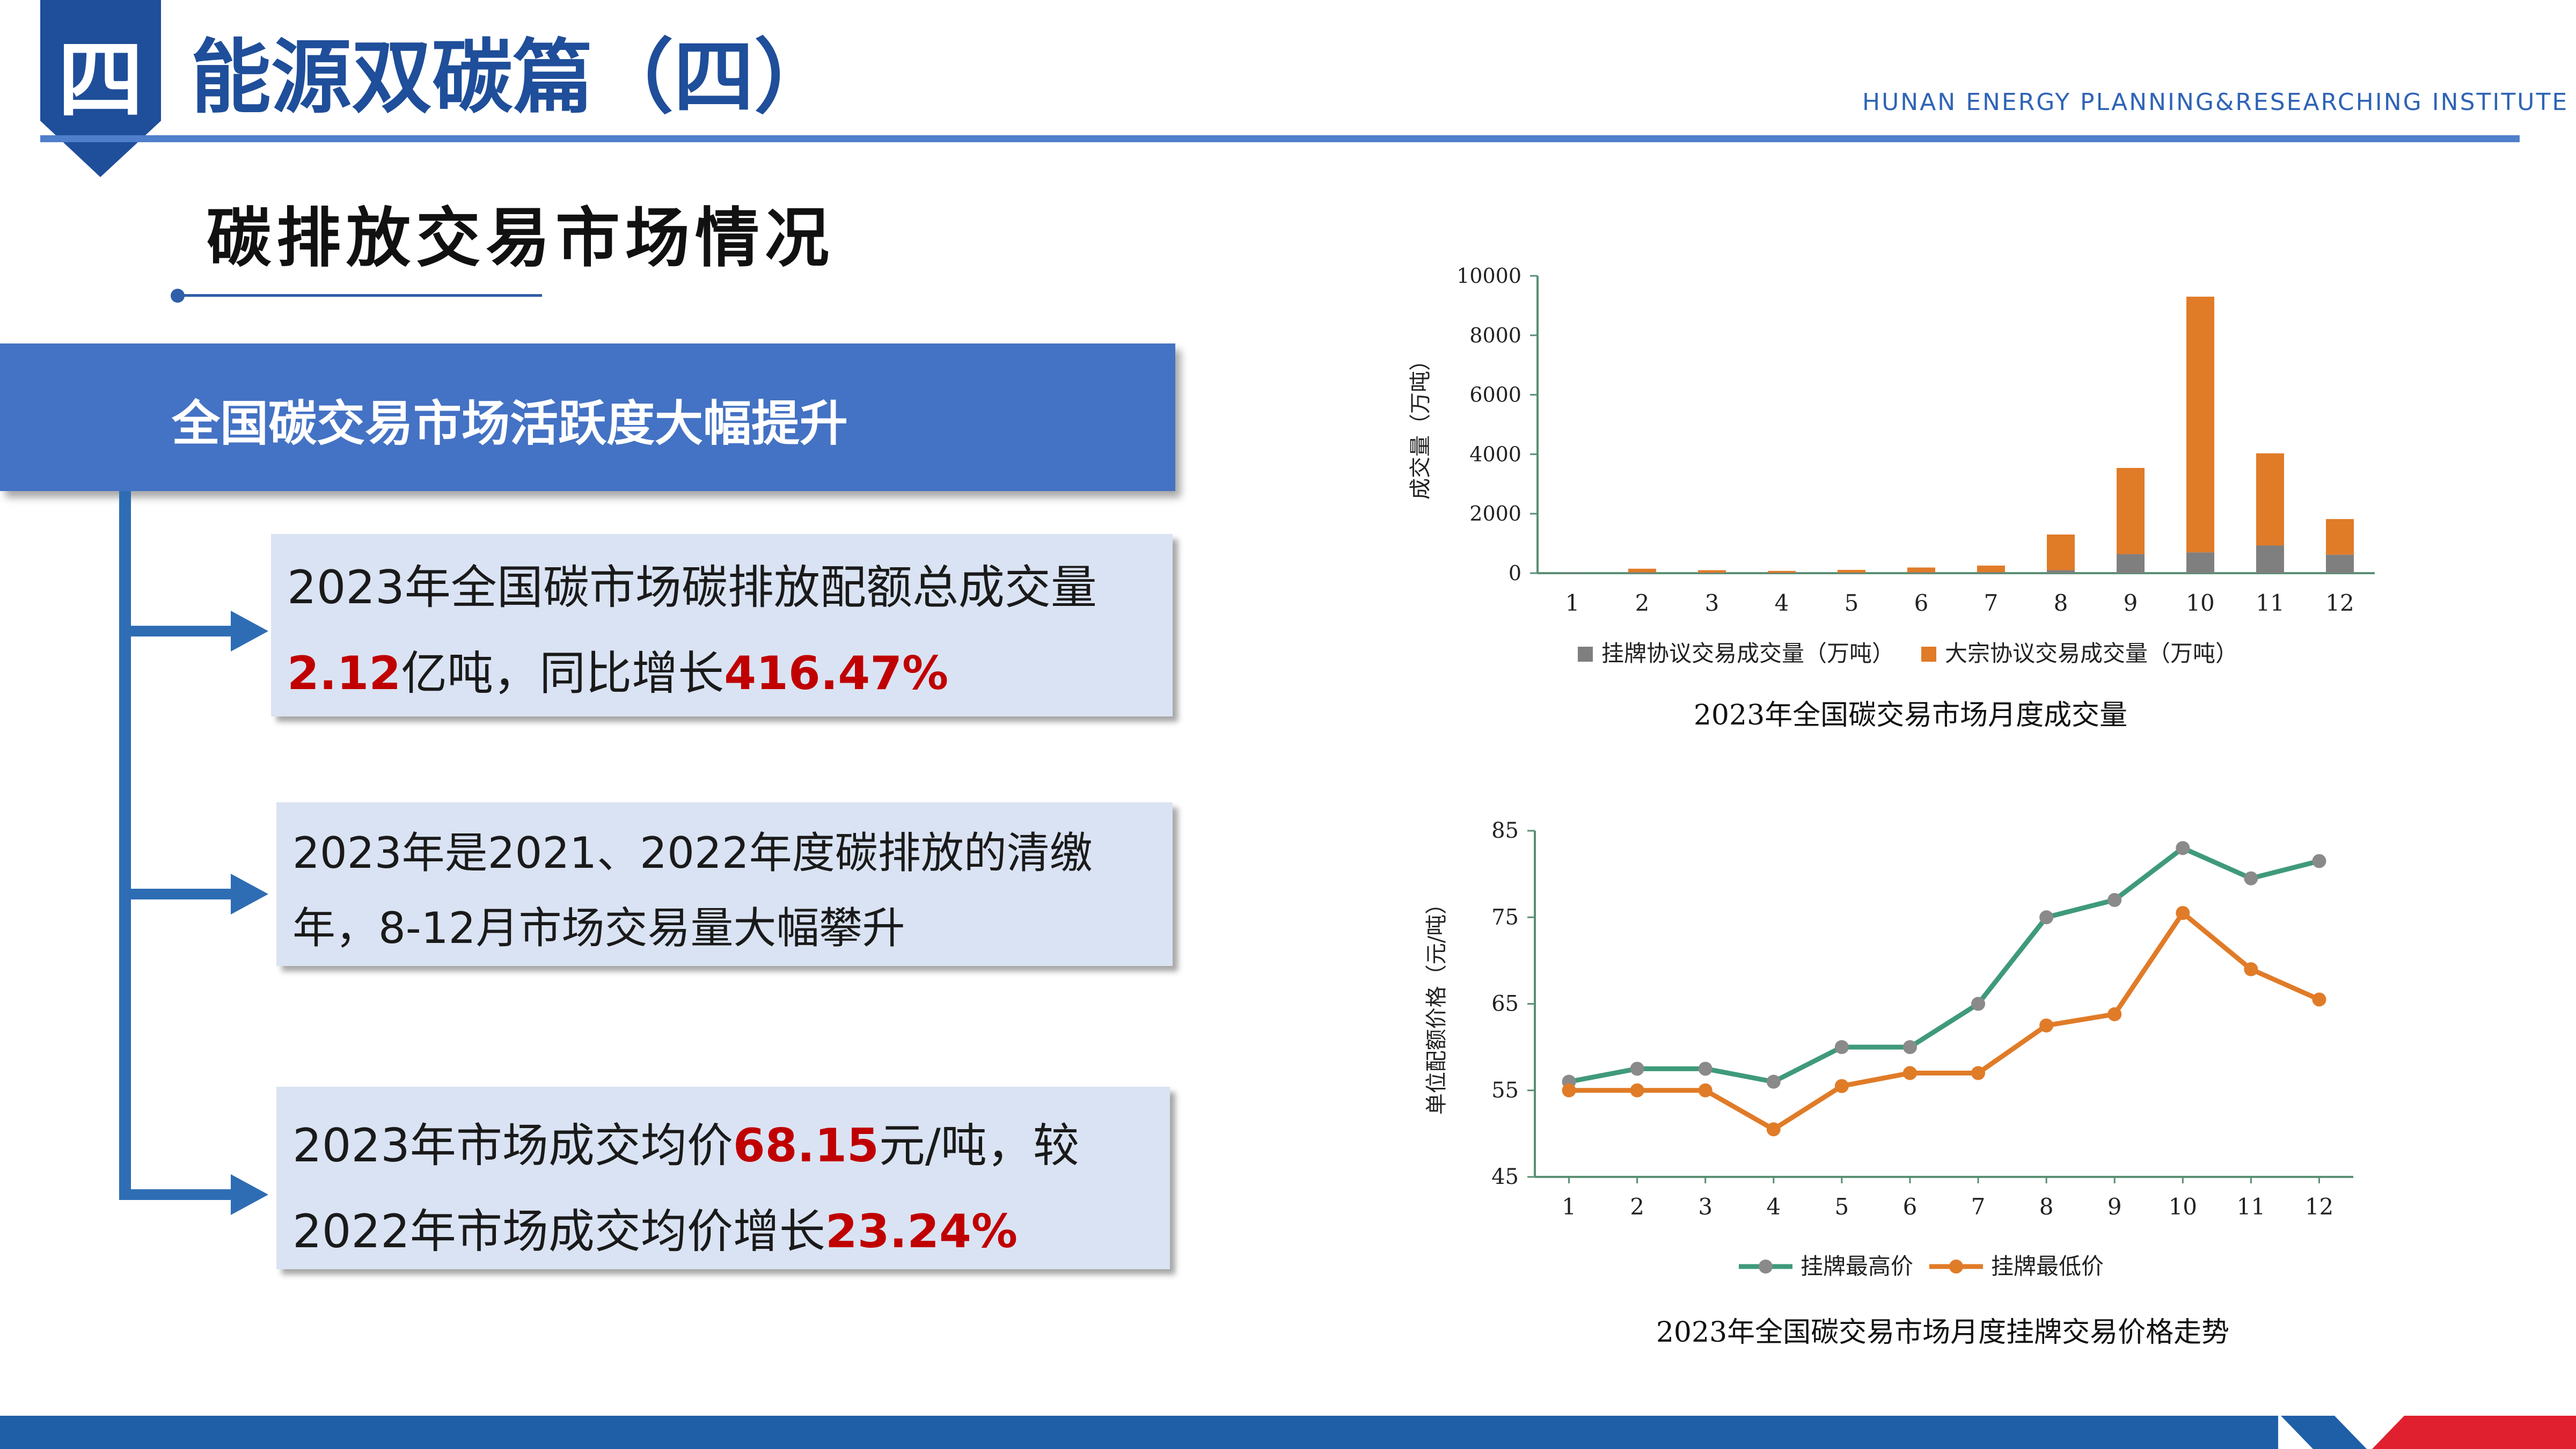 Image resolution: width=2576 pixels, height=1449 pixels. Describe the element at coordinates (100, 80) in the screenshot. I see `section-badge-number: 四` at that location.